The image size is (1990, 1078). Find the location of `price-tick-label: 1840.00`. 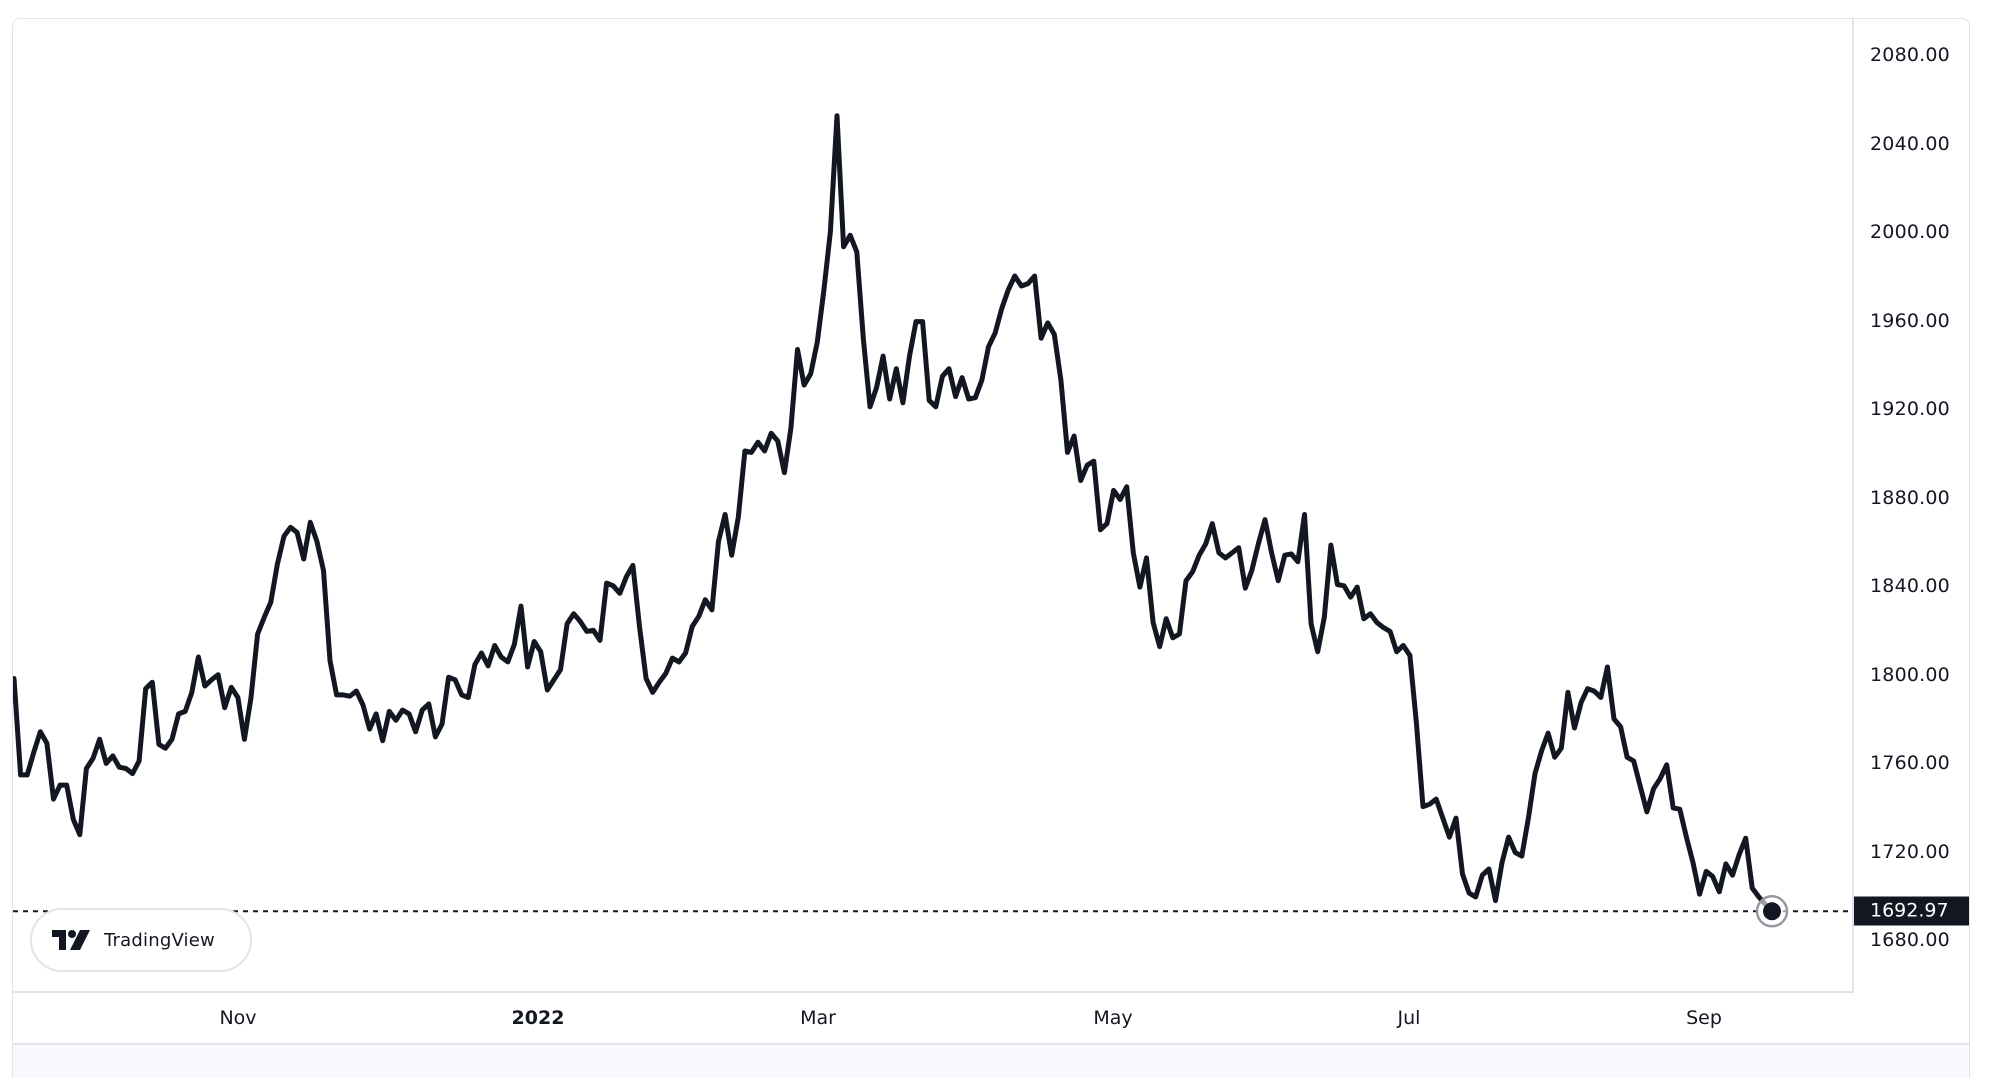

price-tick-label: 1840.00 is located at coordinates (1910, 586).